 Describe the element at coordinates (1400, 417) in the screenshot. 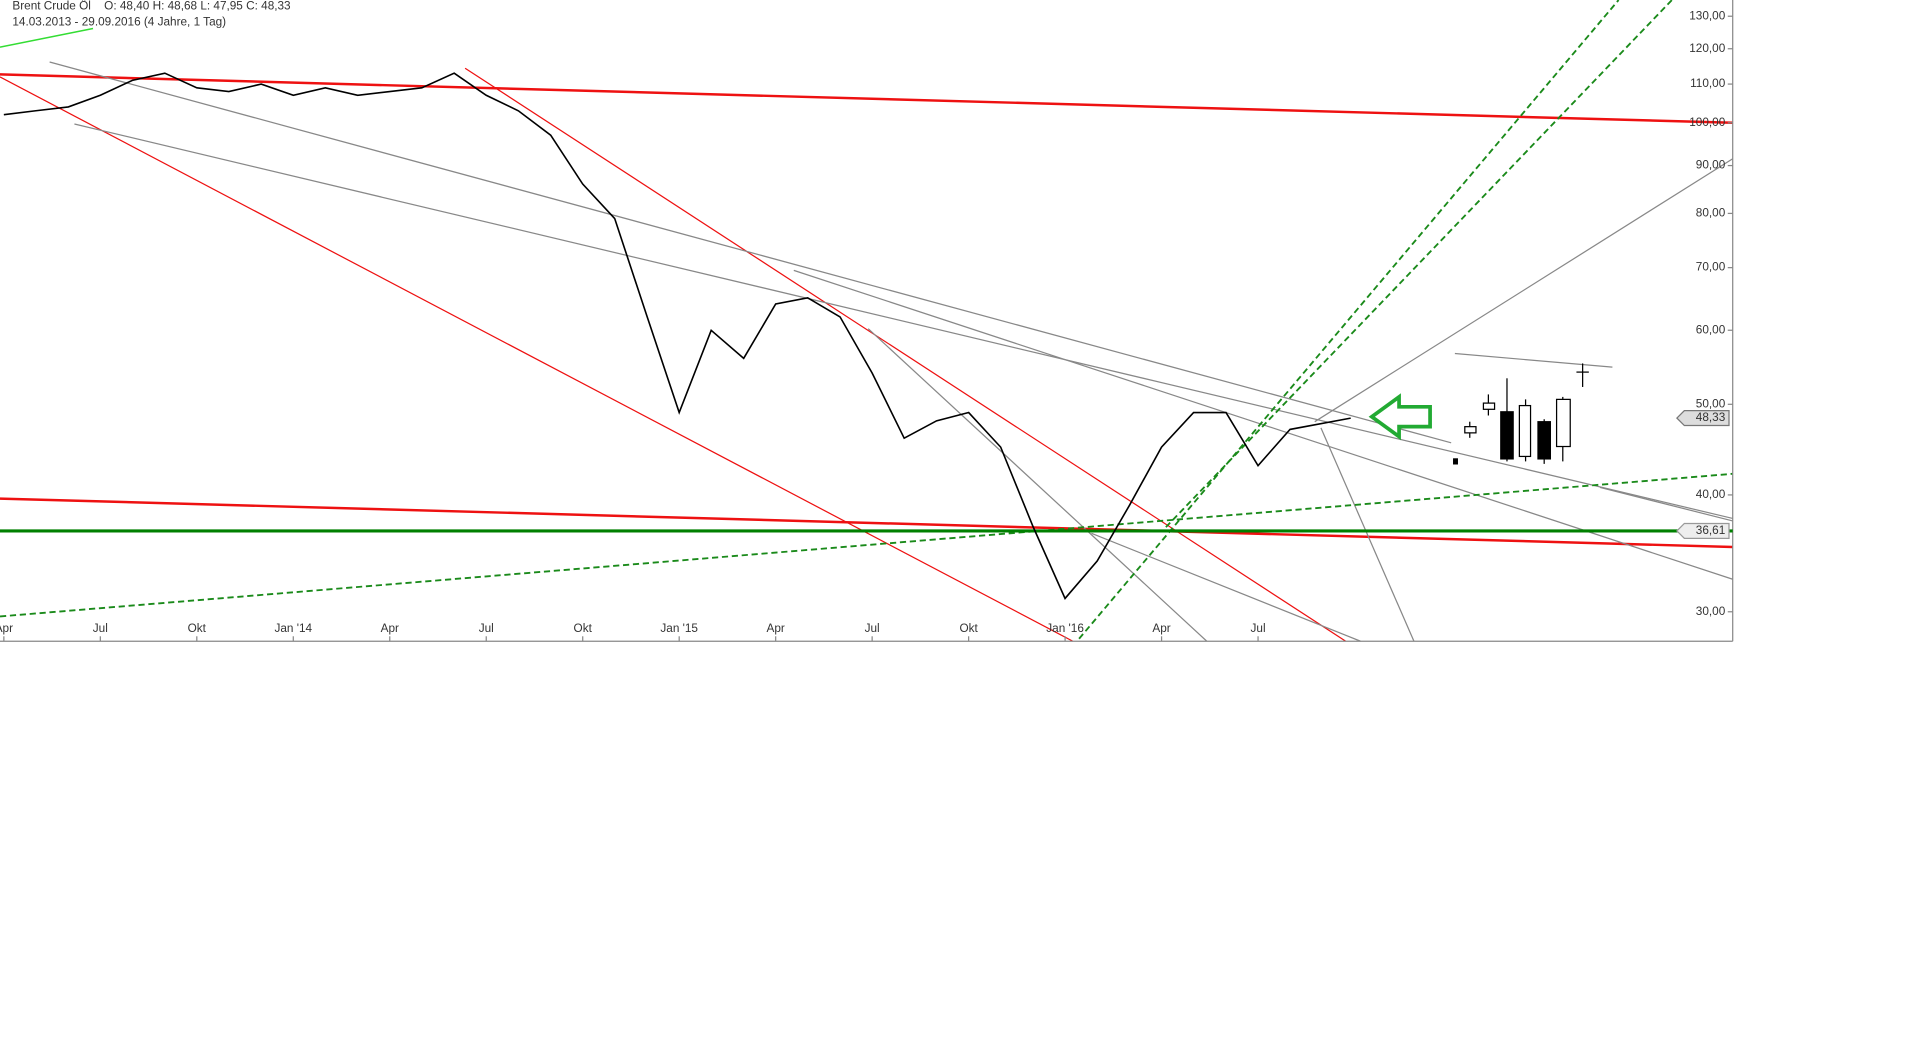

I see `arrow` at that location.